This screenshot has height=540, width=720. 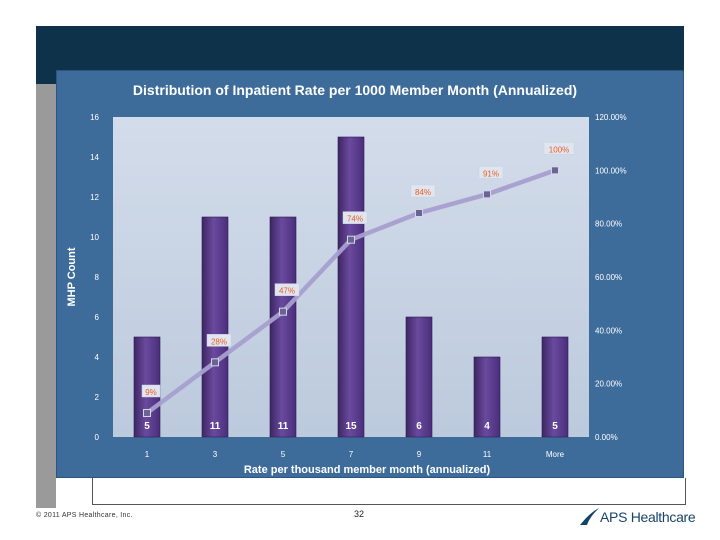 I want to click on y2-tick-label: 100.00%, so click(x=611, y=170).